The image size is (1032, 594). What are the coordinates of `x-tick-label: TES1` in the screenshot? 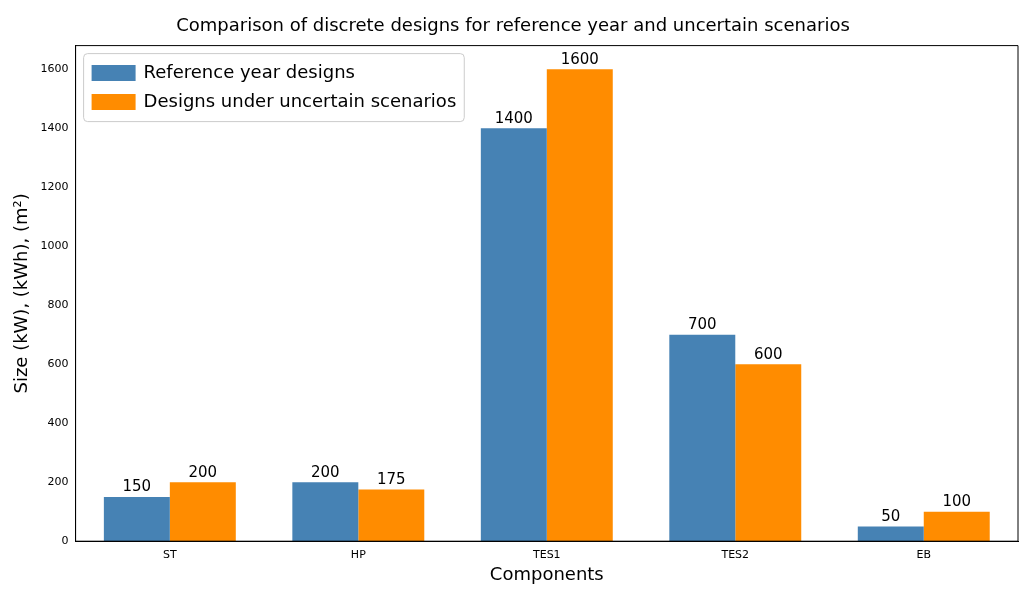 It's located at (546, 554).